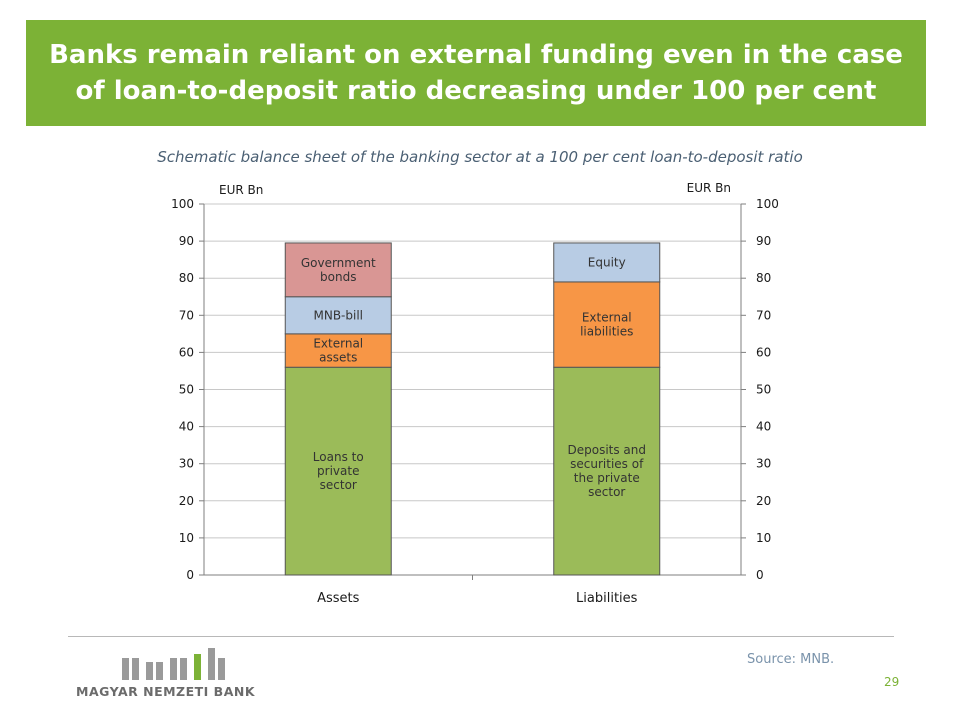 This screenshot has width=960, height=720. What do you see at coordinates (186, 241) in the screenshot?
I see `y-tick-label-left: 90` at bounding box center [186, 241].